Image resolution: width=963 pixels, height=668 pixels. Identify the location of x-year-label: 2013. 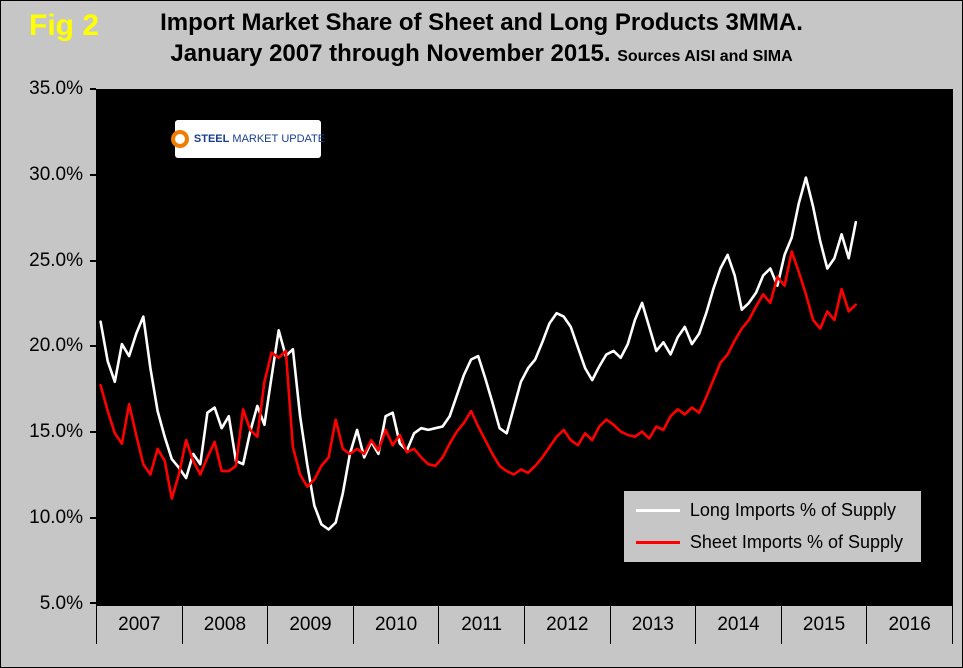
(654, 625).